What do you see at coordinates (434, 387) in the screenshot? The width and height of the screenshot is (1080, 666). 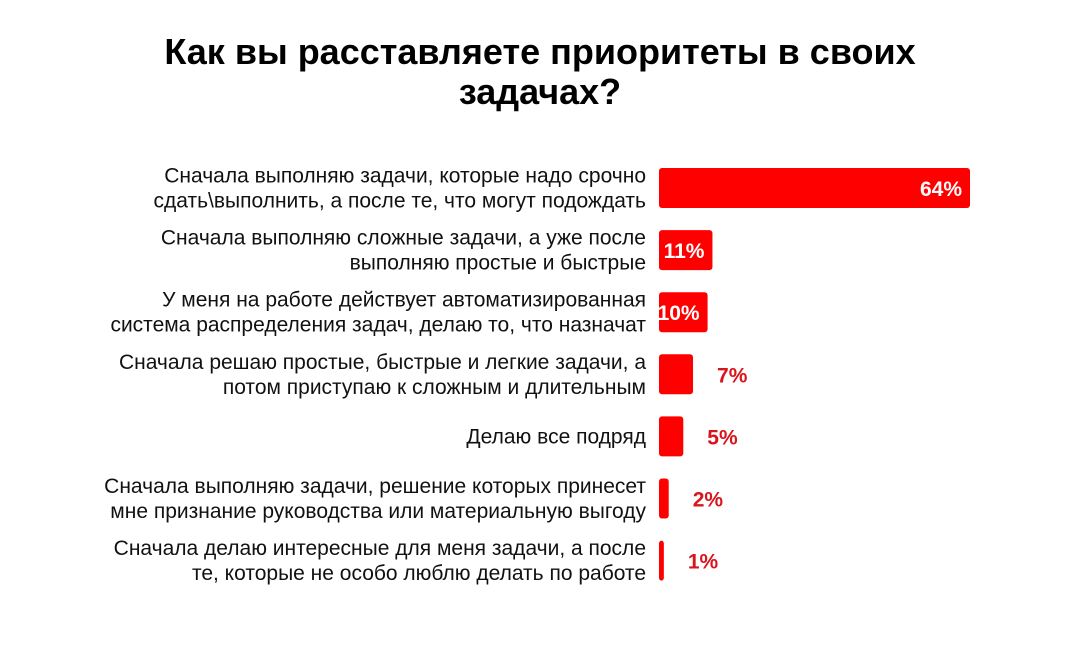 I see `category-label-line: потом приступаю к сложным и длительным` at bounding box center [434, 387].